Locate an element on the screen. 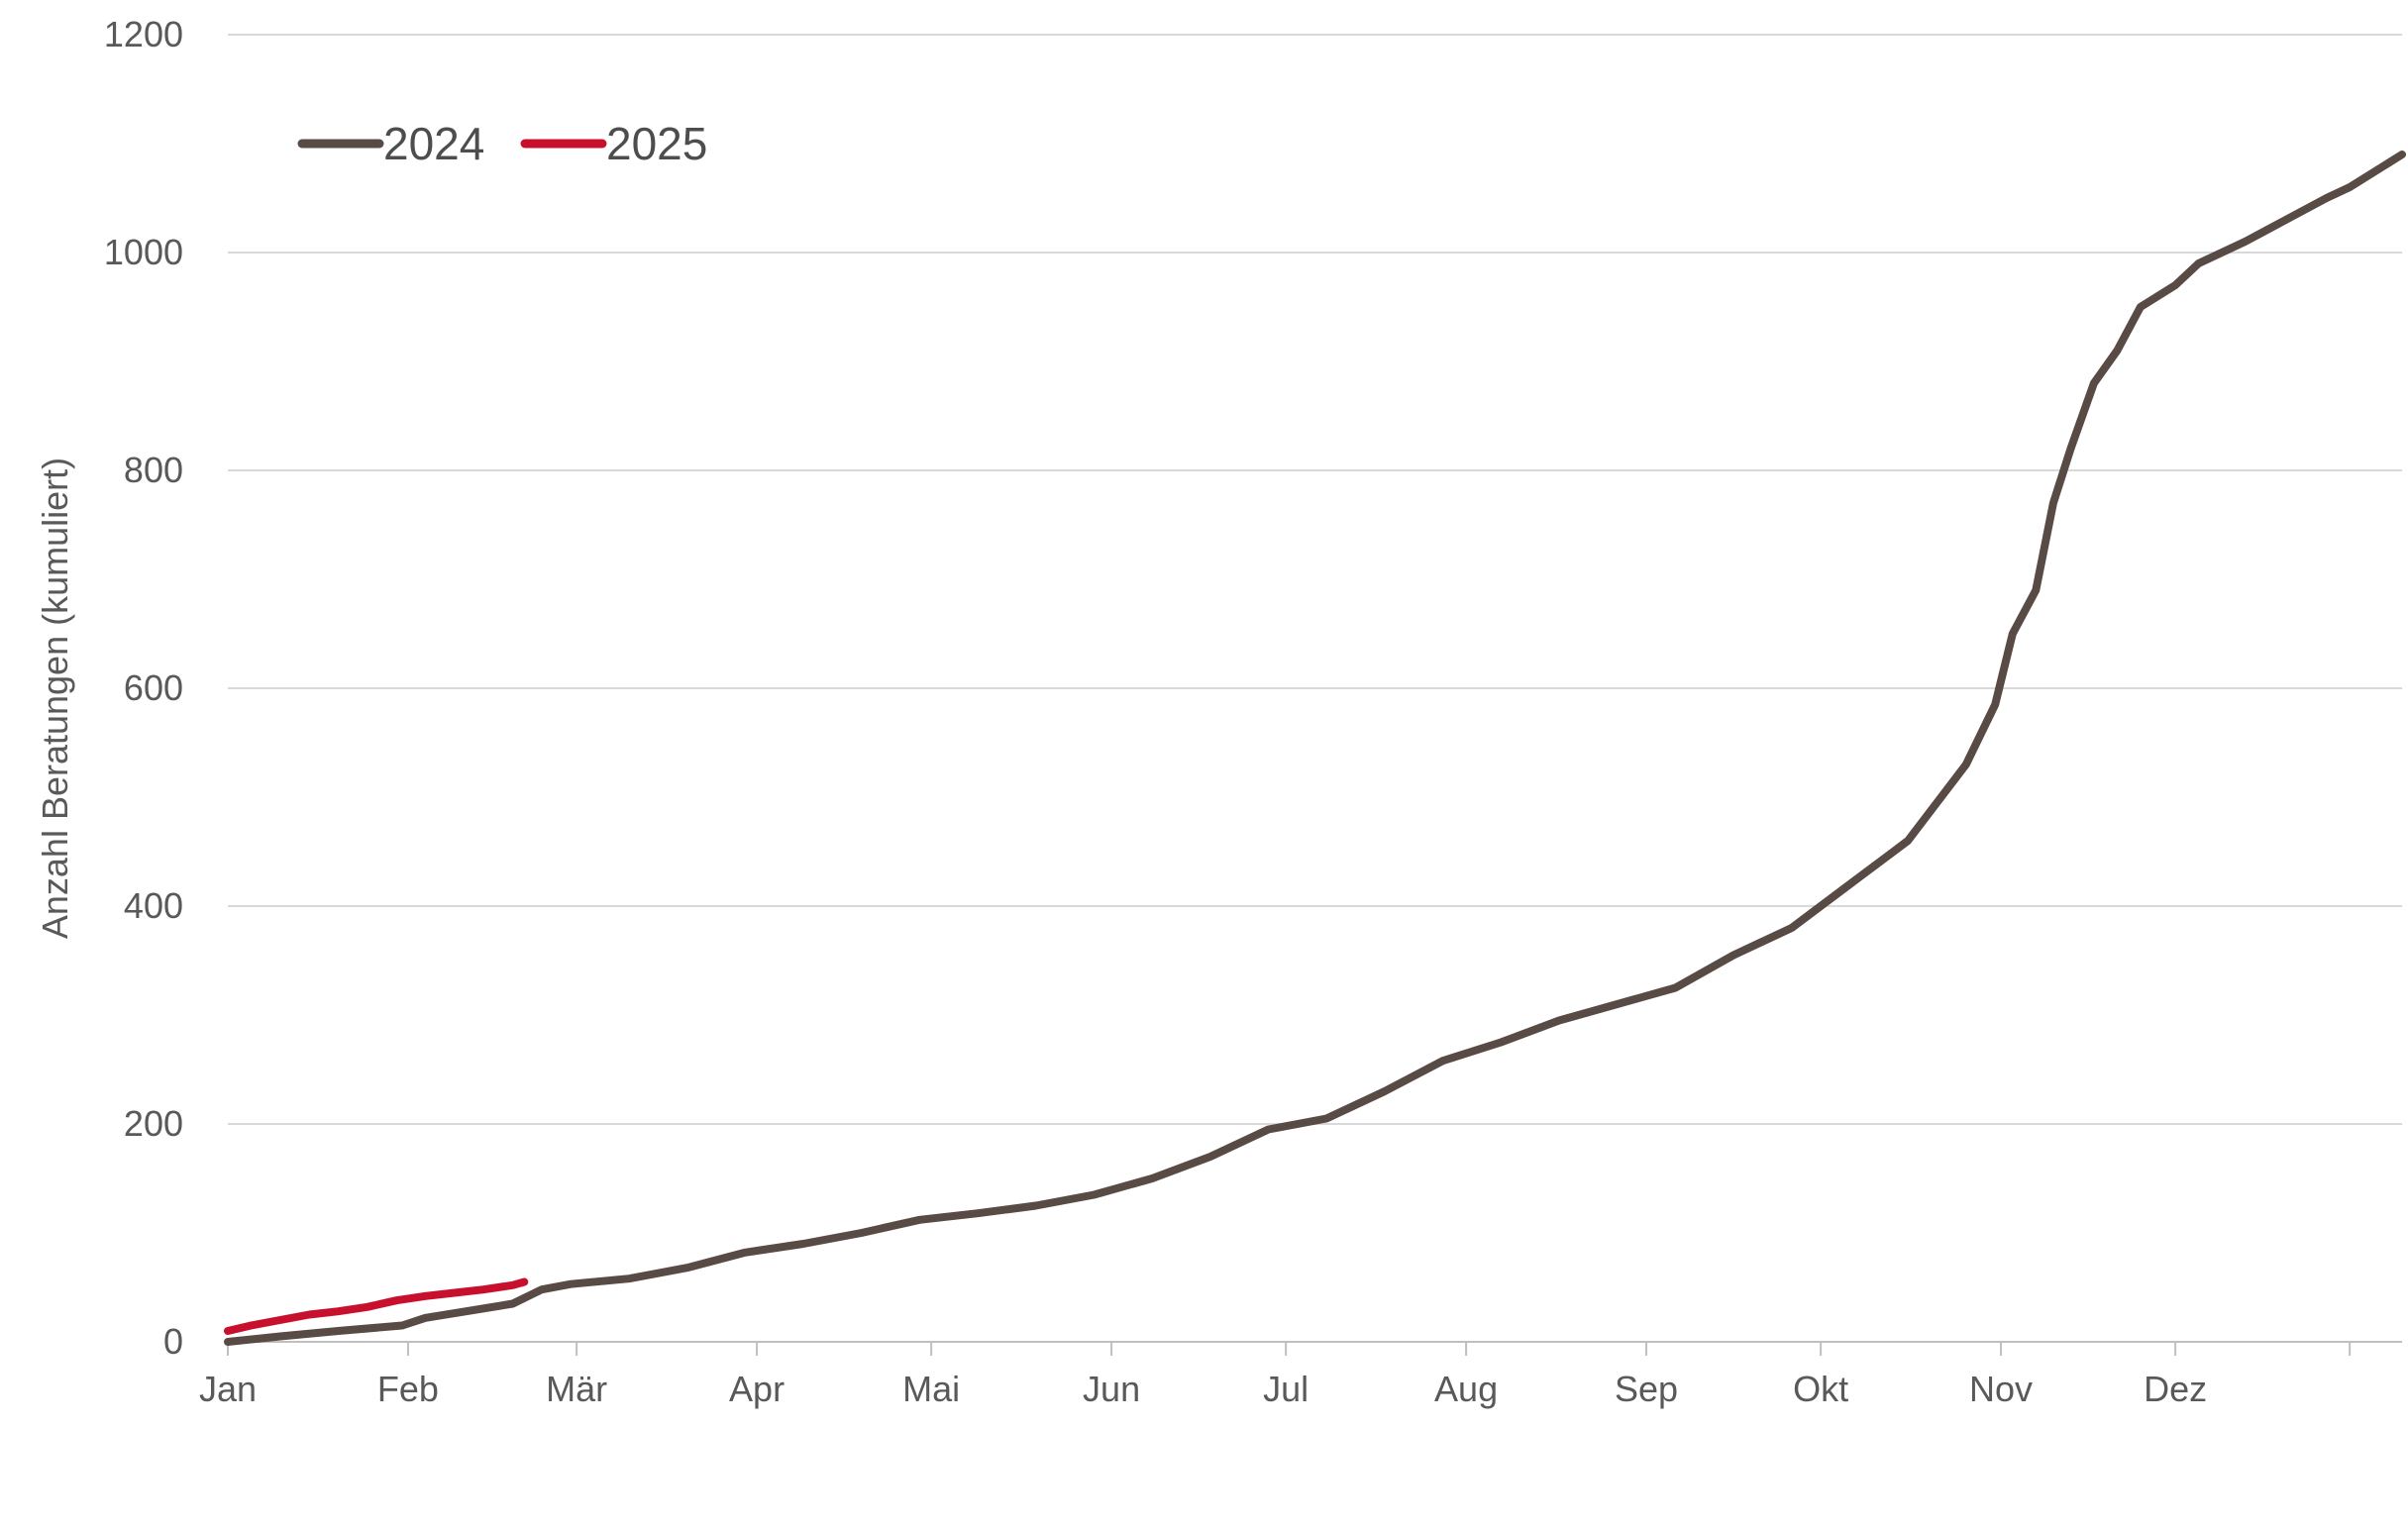  x-tick-label: Okt is located at coordinates (1820, 1389).